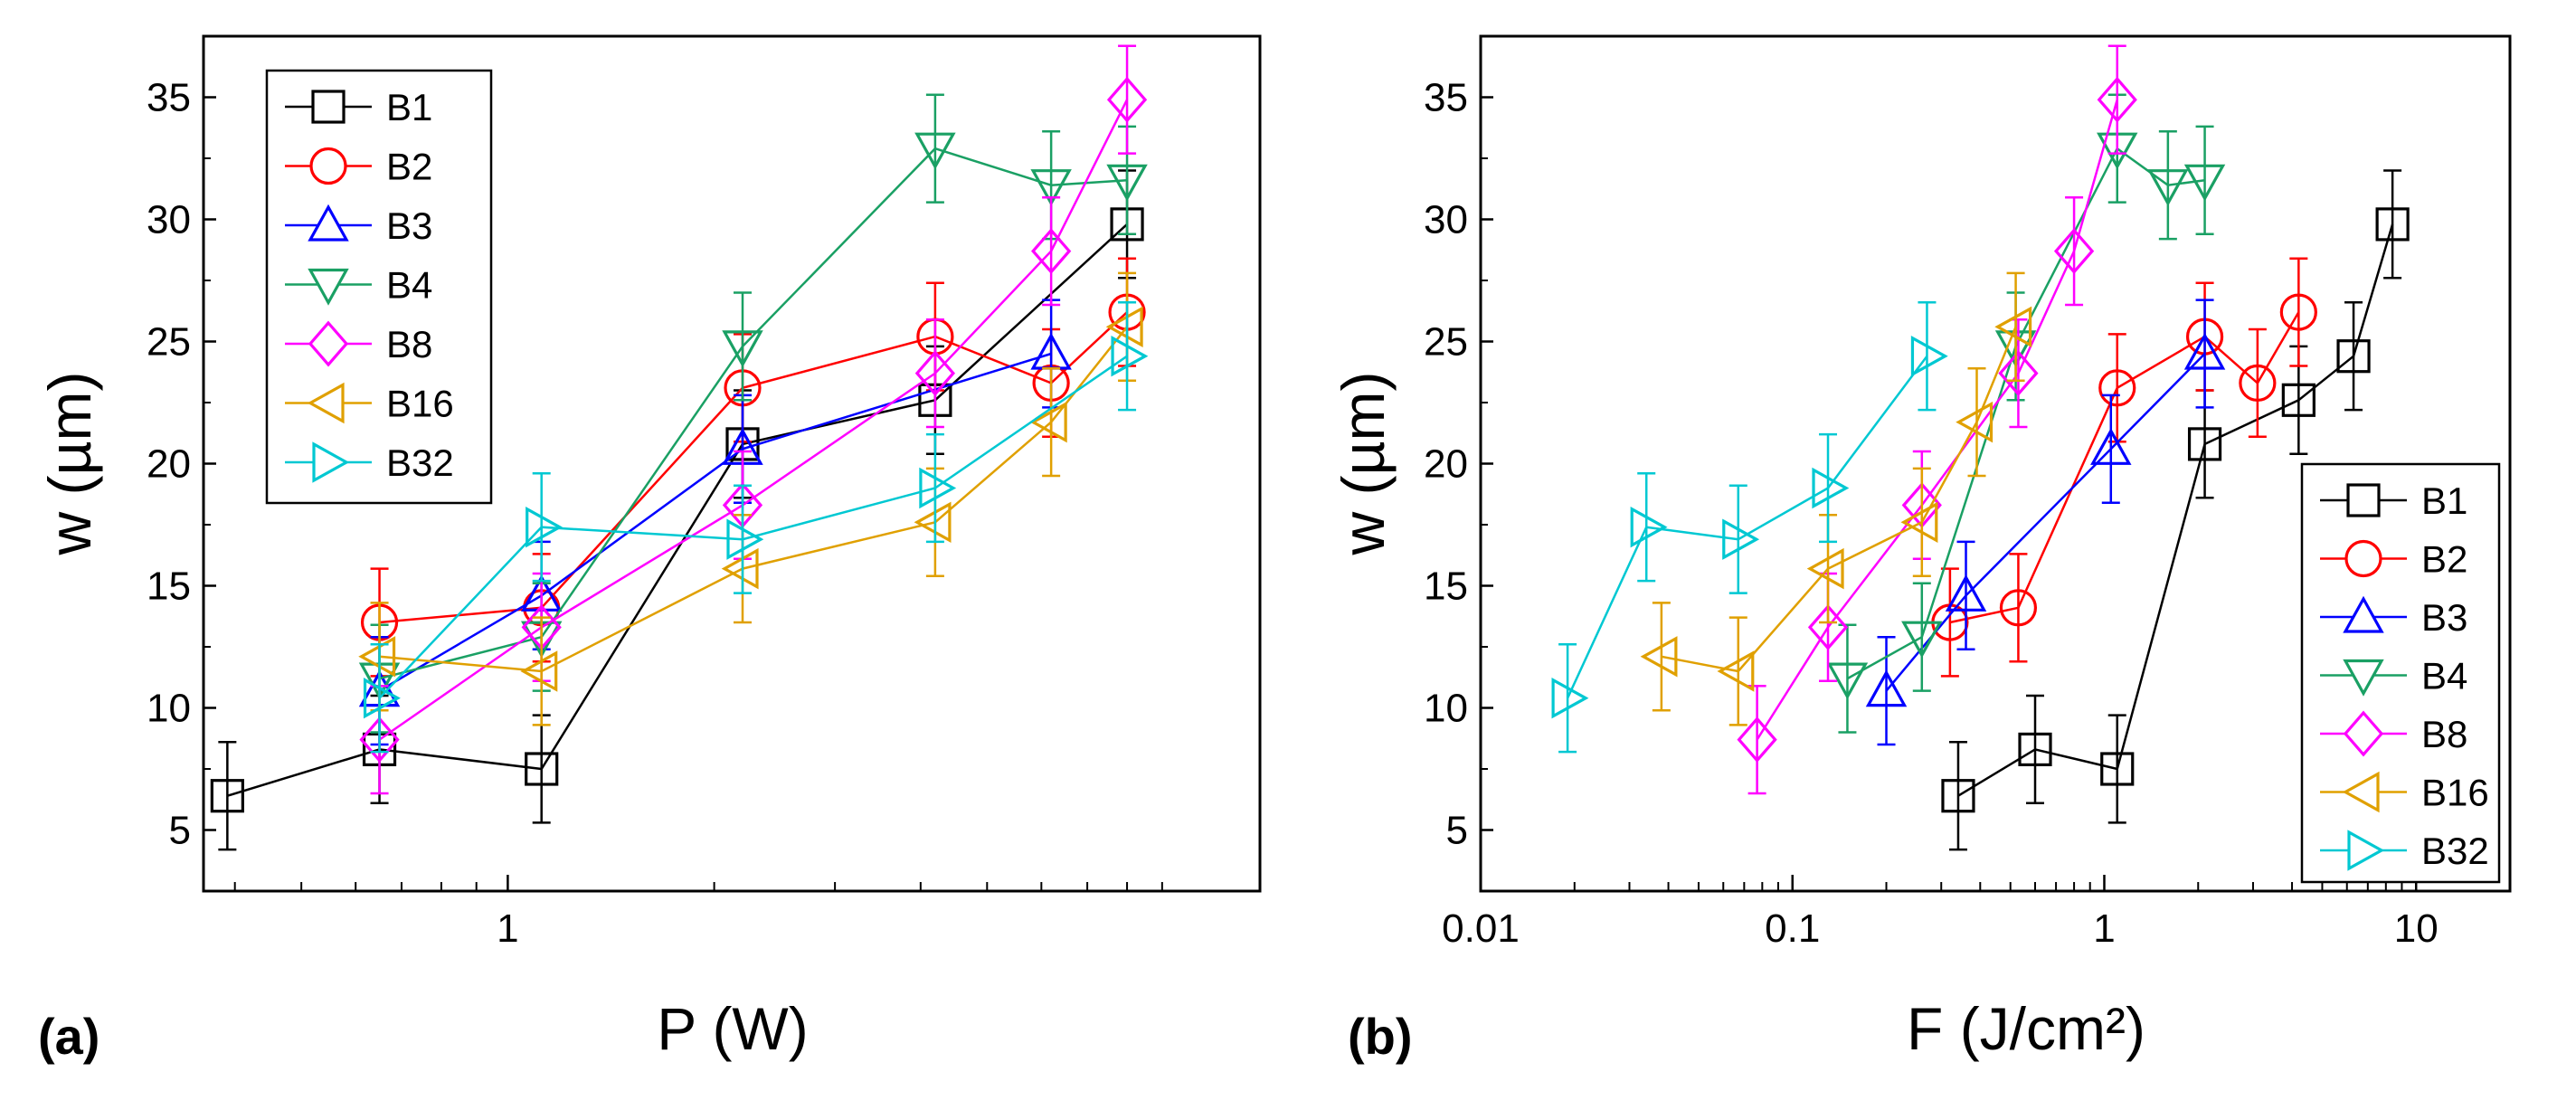  I want to click on y-axis-title: w (µm), so click(70, 464).